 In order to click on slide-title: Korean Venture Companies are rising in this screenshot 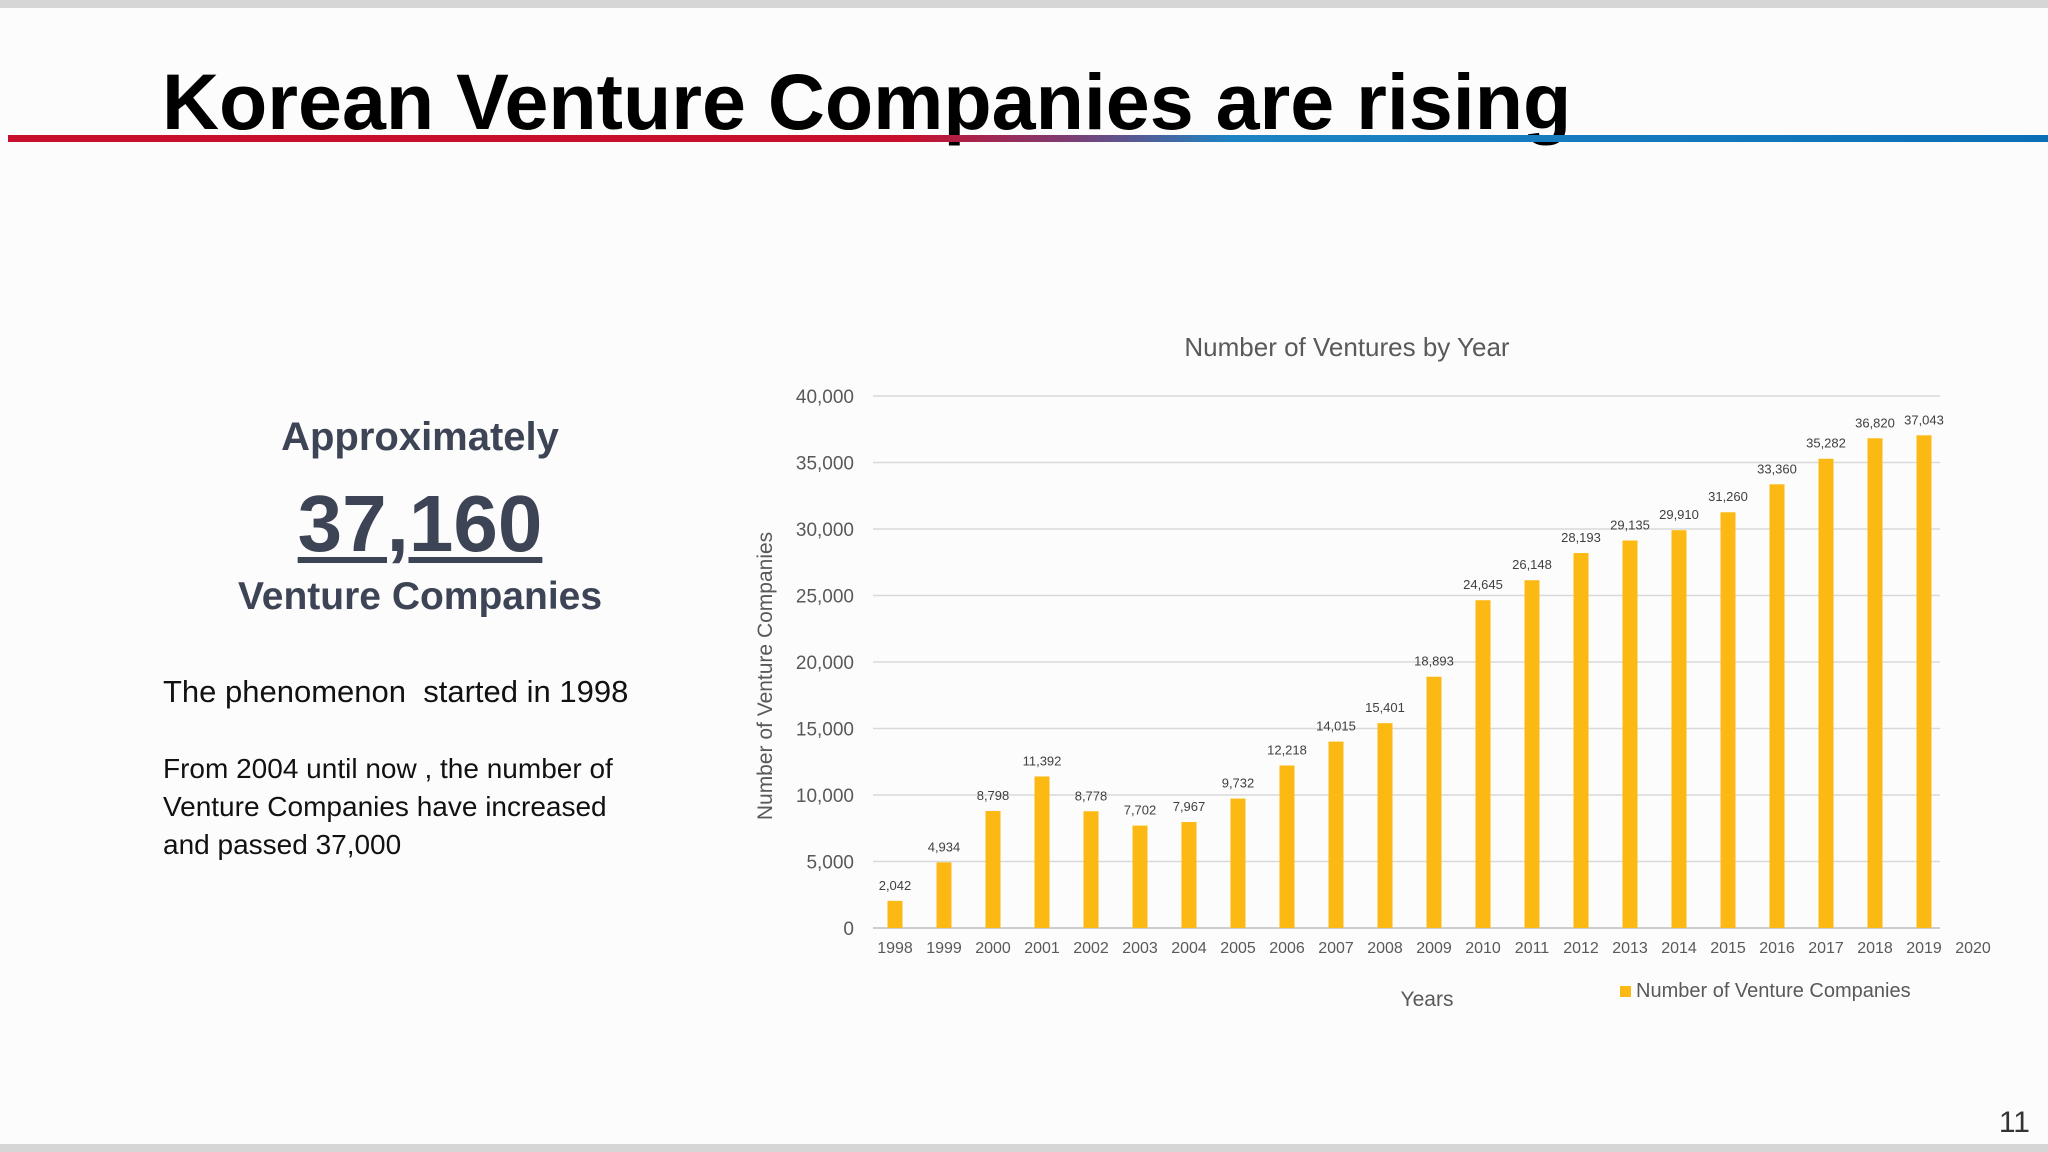, I will do `click(867, 101)`.